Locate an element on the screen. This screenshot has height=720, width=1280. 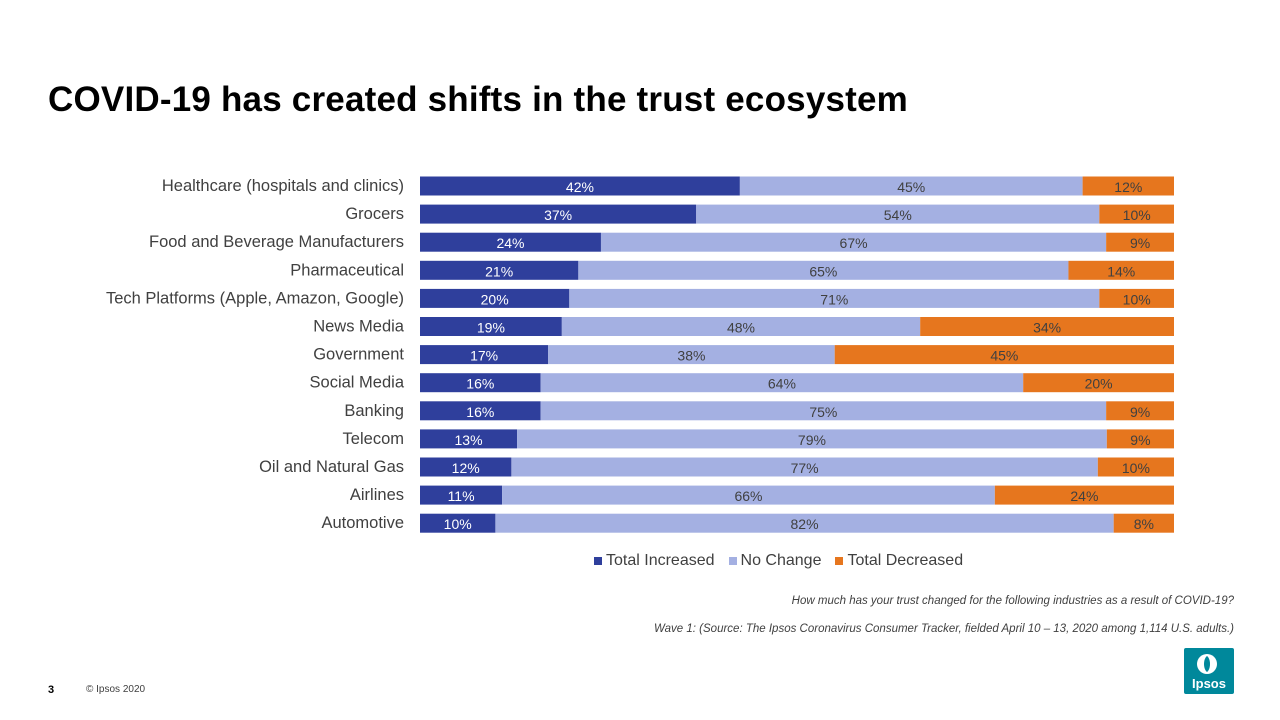
value-label-total-increased-airlines: 11% is located at coordinates (461, 496).